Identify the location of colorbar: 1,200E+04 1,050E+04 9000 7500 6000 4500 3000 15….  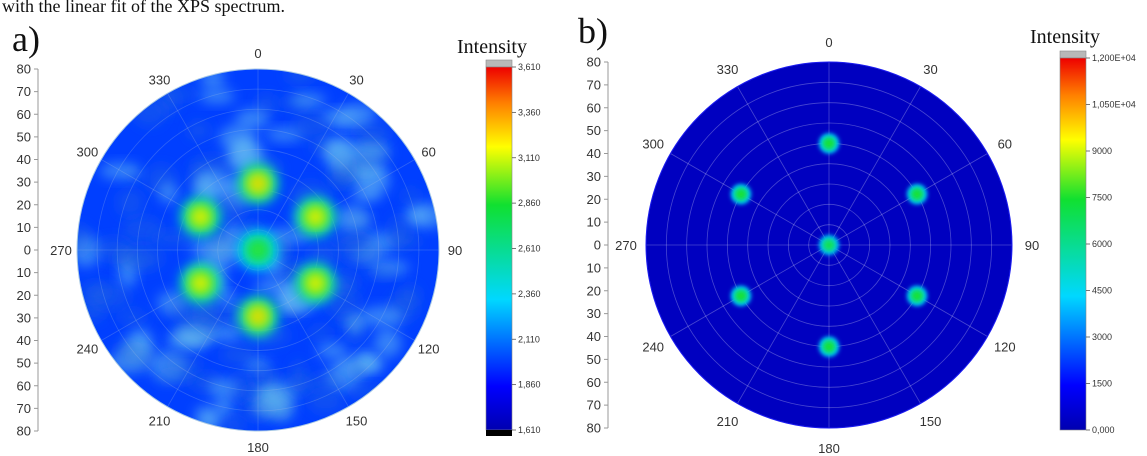
(1097, 242).